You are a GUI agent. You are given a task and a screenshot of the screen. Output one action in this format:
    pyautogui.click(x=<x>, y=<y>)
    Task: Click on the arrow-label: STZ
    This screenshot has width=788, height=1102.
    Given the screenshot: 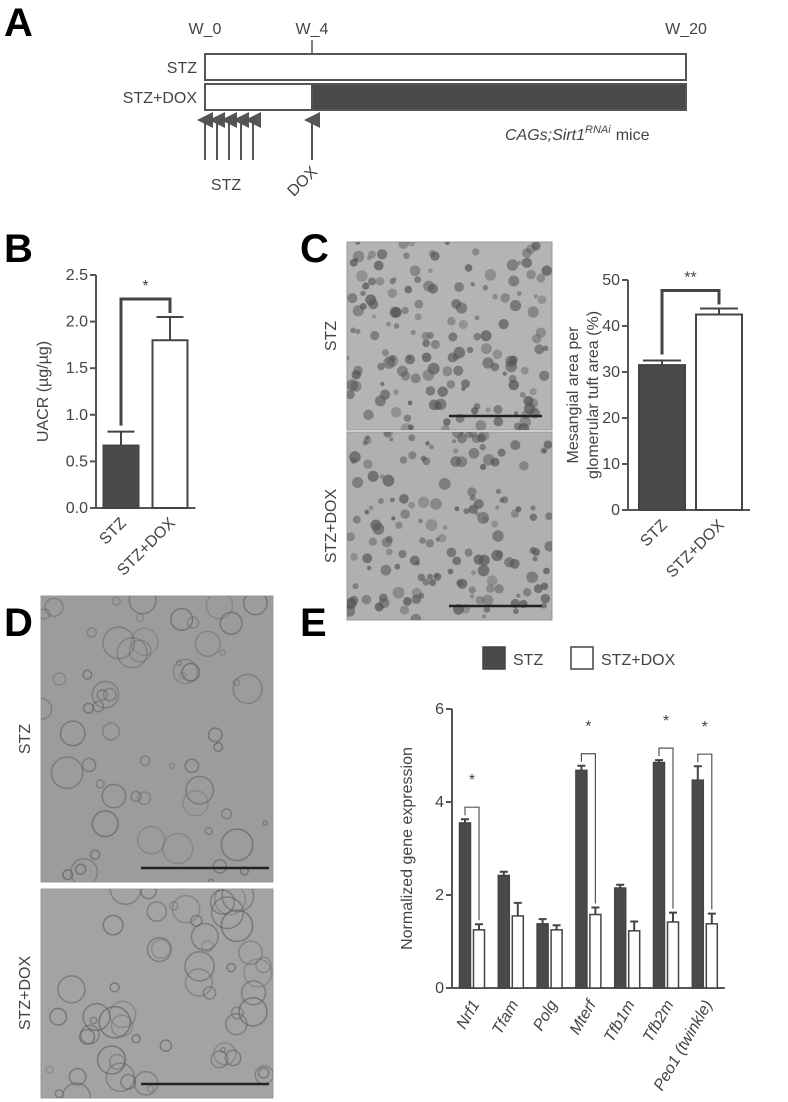 What is the action you would take?
    pyautogui.click(x=226, y=185)
    